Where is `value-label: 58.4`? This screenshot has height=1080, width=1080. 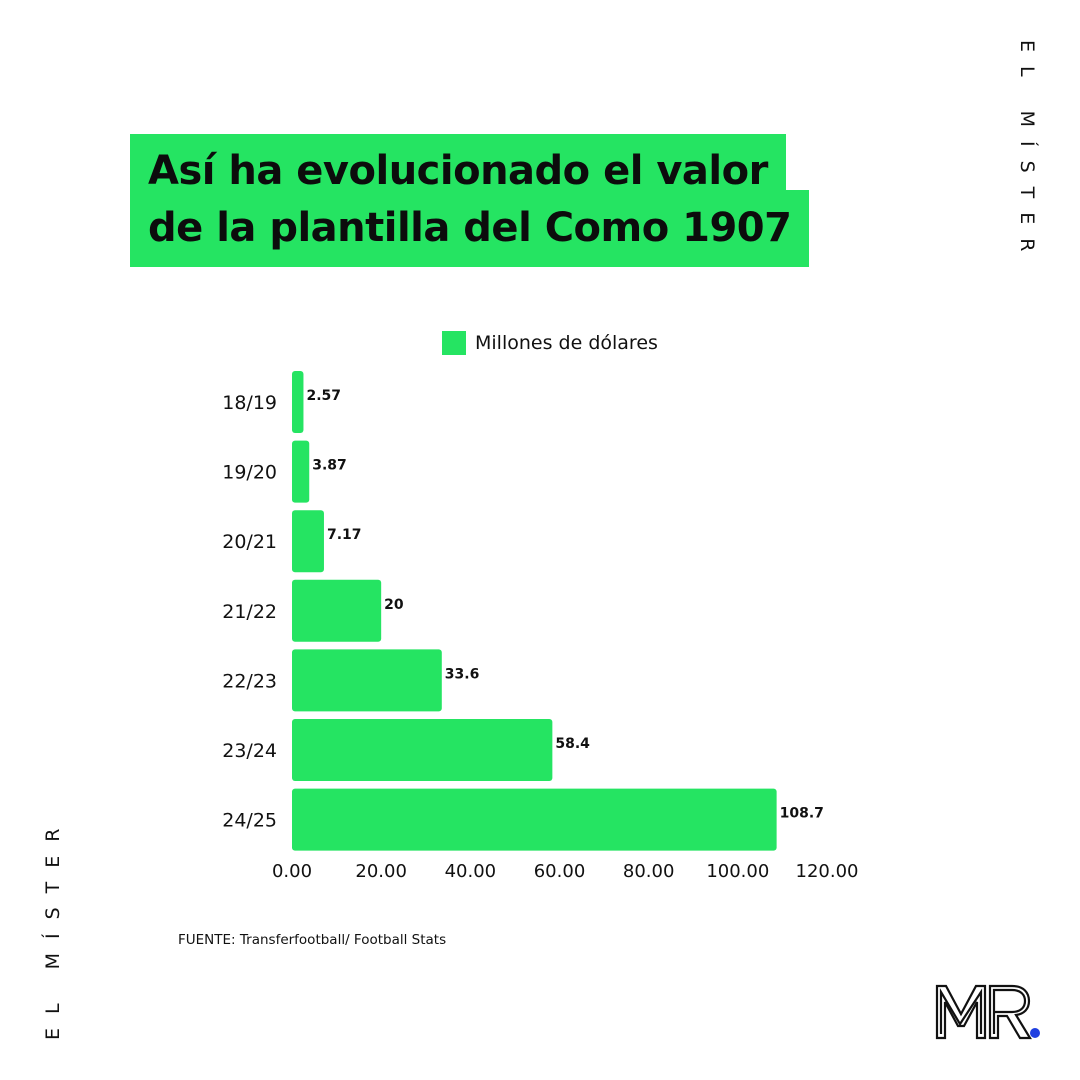 value-label: 58.4 is located at coordinates (572, 744).